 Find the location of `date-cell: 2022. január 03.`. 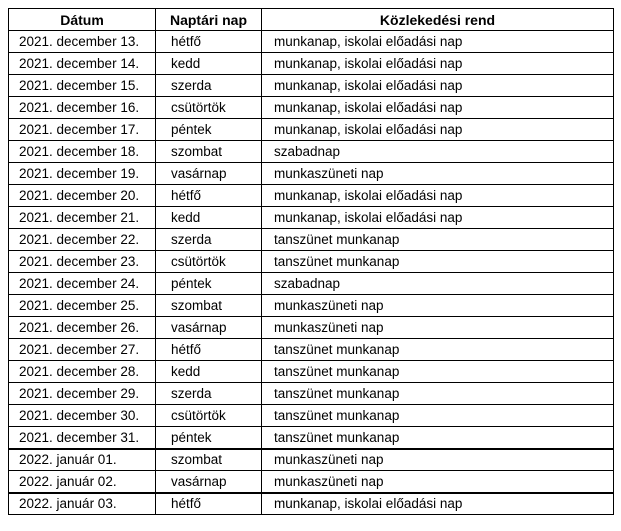

date-cell: 2022. január 03. is located at coordinates (82, 503).